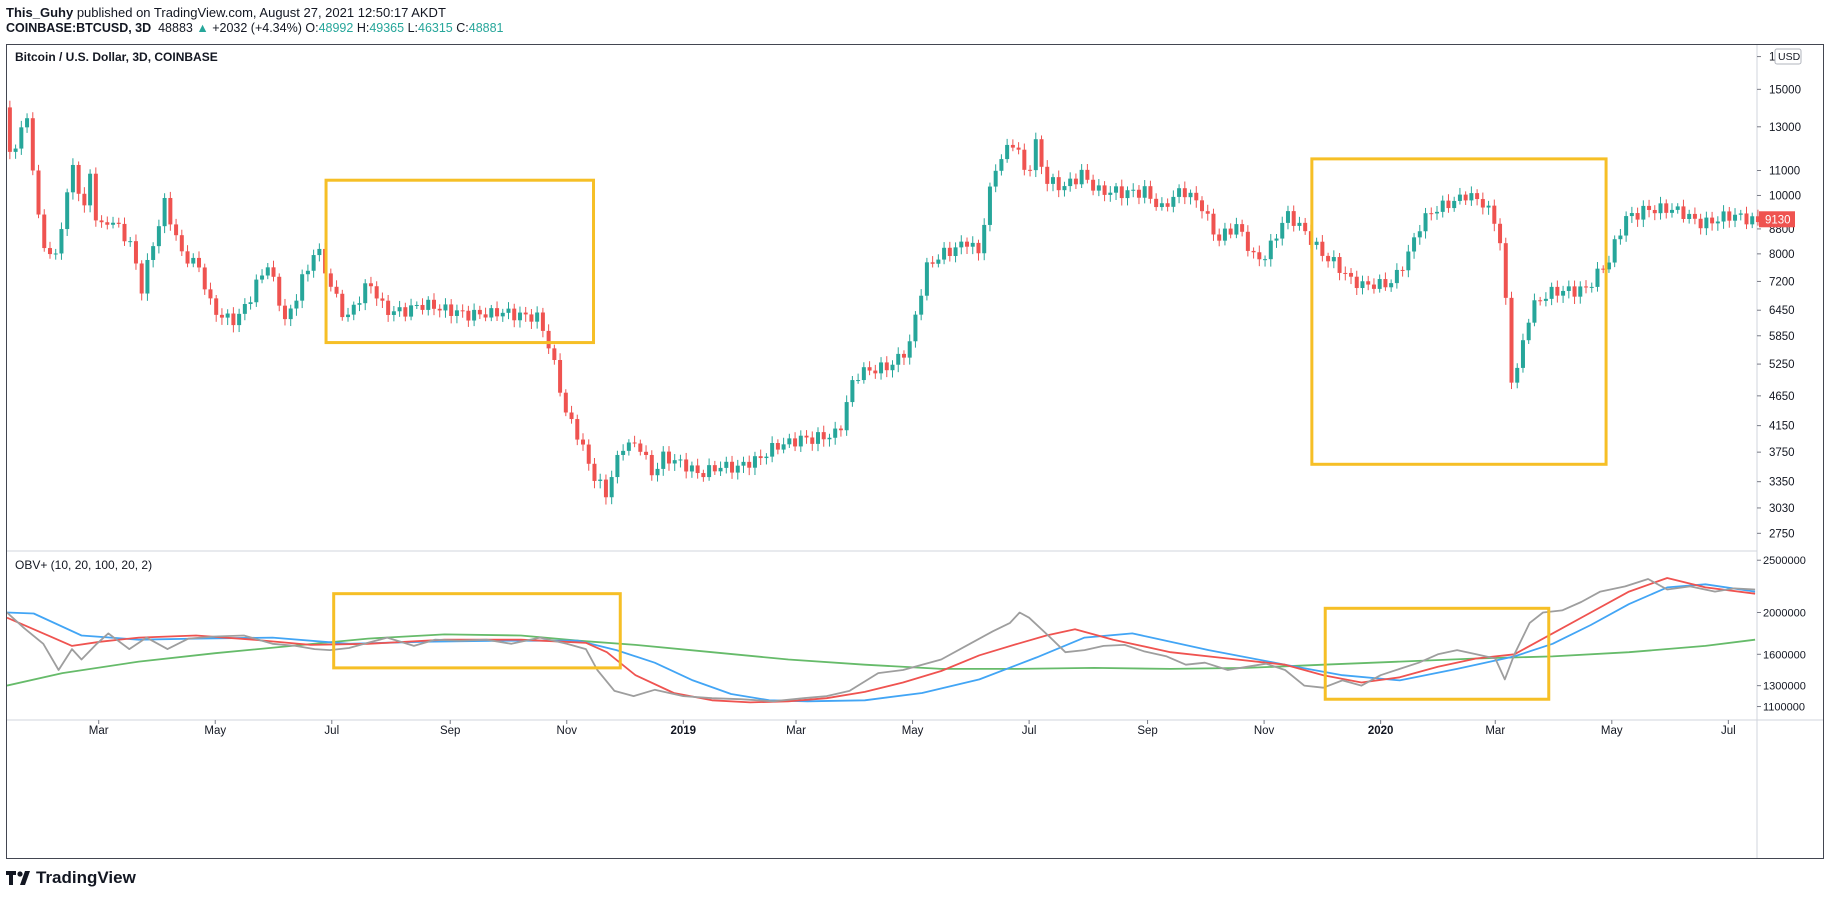 This screenshot has height=897, width=1828. I want to click on time-tick-label: May, so click(913, 731).